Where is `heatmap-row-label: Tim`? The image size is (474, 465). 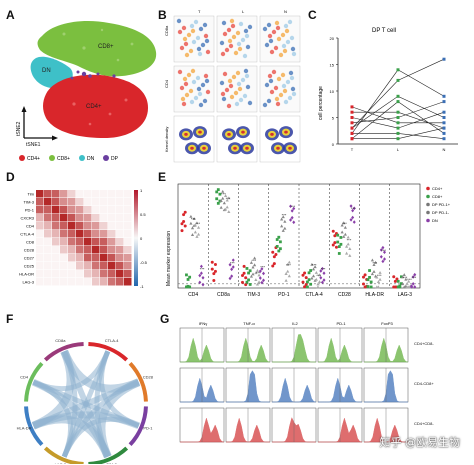
heatmap-row-label: Tim is located at coordinates (30, 194).